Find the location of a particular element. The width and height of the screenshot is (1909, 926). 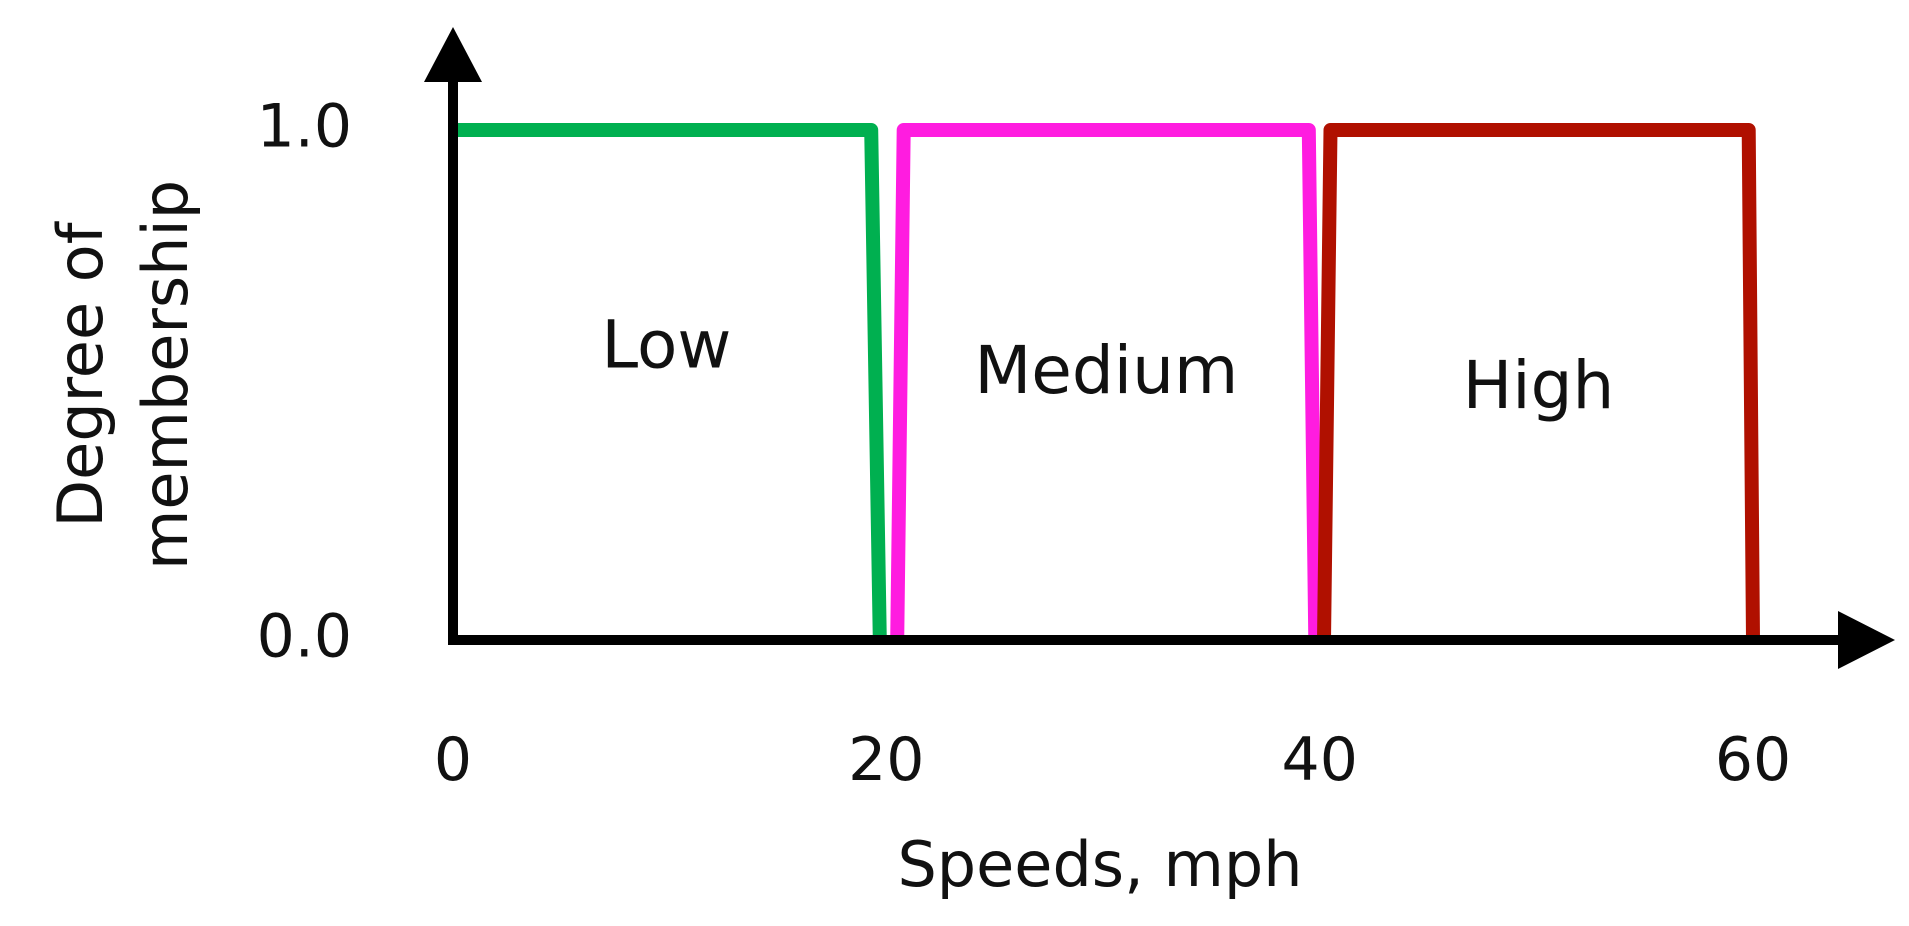

x-axis-arrow is located at coordinates (1866, 640).